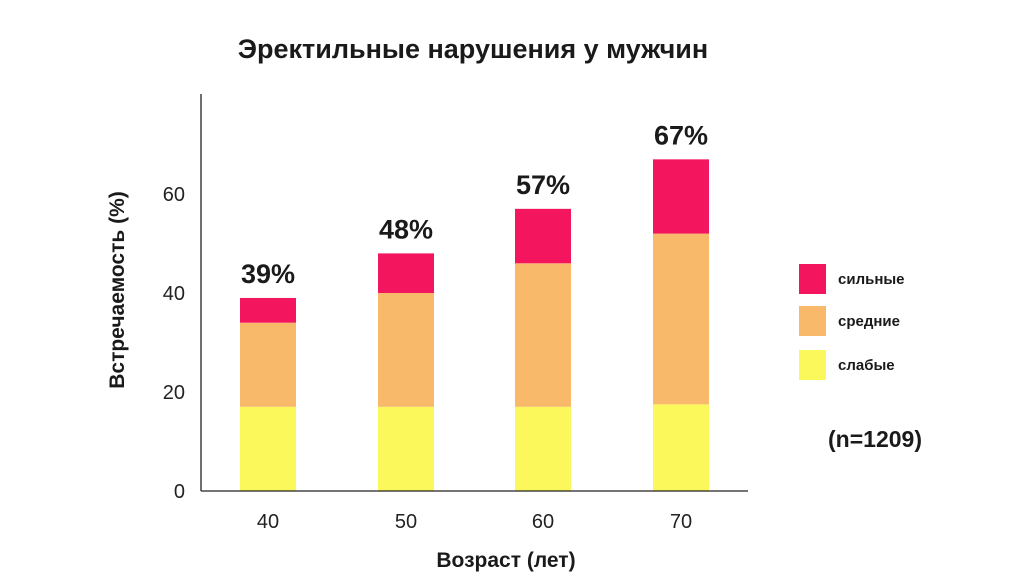 This screenshot has width=1024, height=577. What do you see at coordinates (505, 560) in the screenshot?
I see `x-axis-title: Возраст (лет)` at bounding box center [505, 560].